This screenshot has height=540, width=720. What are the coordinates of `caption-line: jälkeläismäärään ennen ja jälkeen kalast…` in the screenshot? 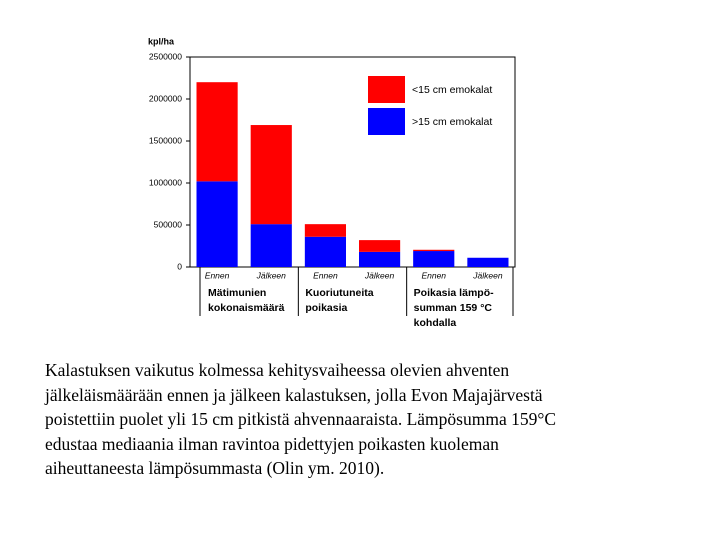 It's located at (294, 394).